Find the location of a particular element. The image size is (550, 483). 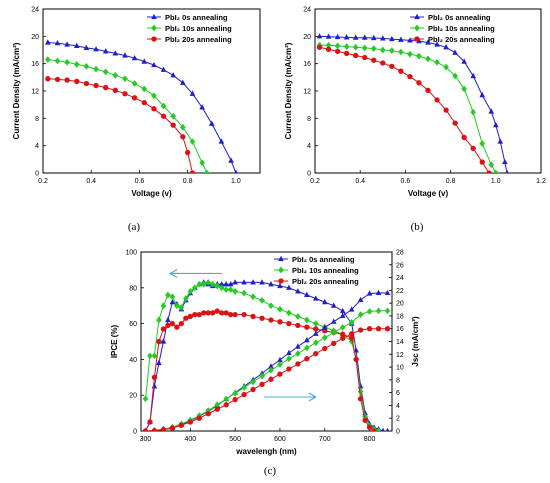

y-axis-label: IPCE (%) is located at coordinates (114, 342).